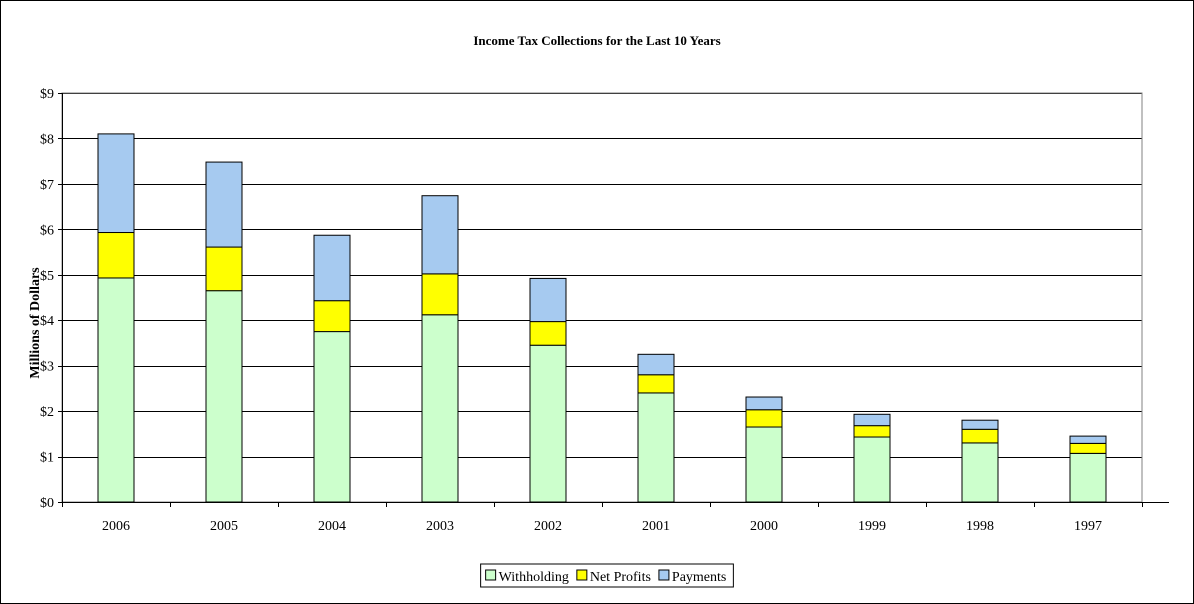  I want to click on legend-swatch-net-profits, so click(582, 575).